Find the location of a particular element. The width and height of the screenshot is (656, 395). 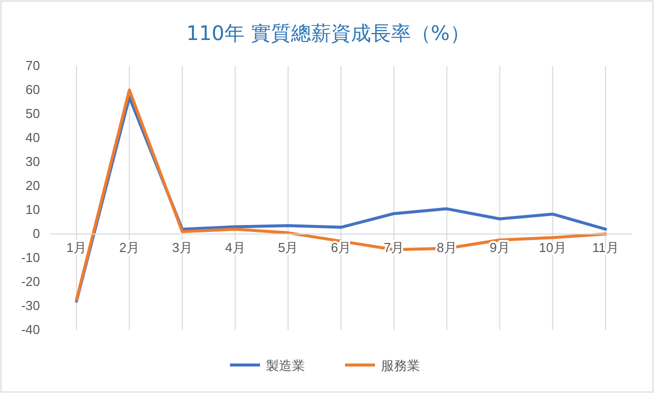

y-tick-label: 70 is located at coordinates (33, 66).